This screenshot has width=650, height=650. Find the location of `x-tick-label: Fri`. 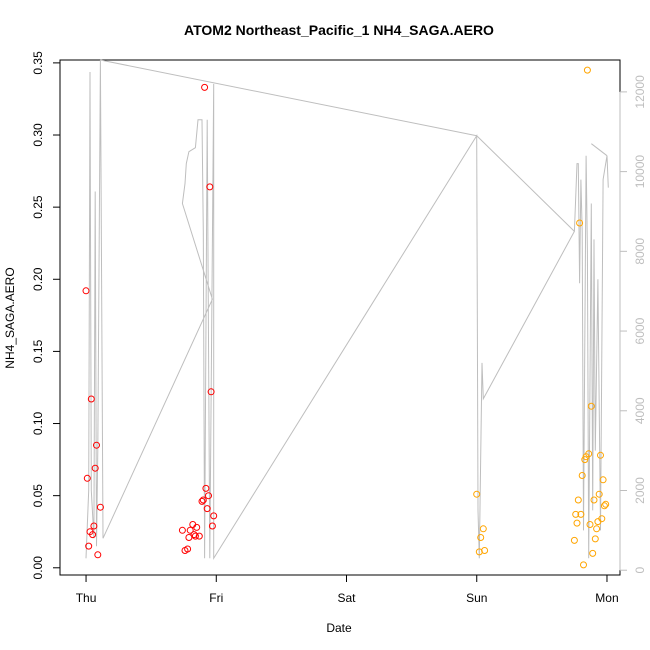

x-tick-label: Fri is located at coordinates (216, 598).